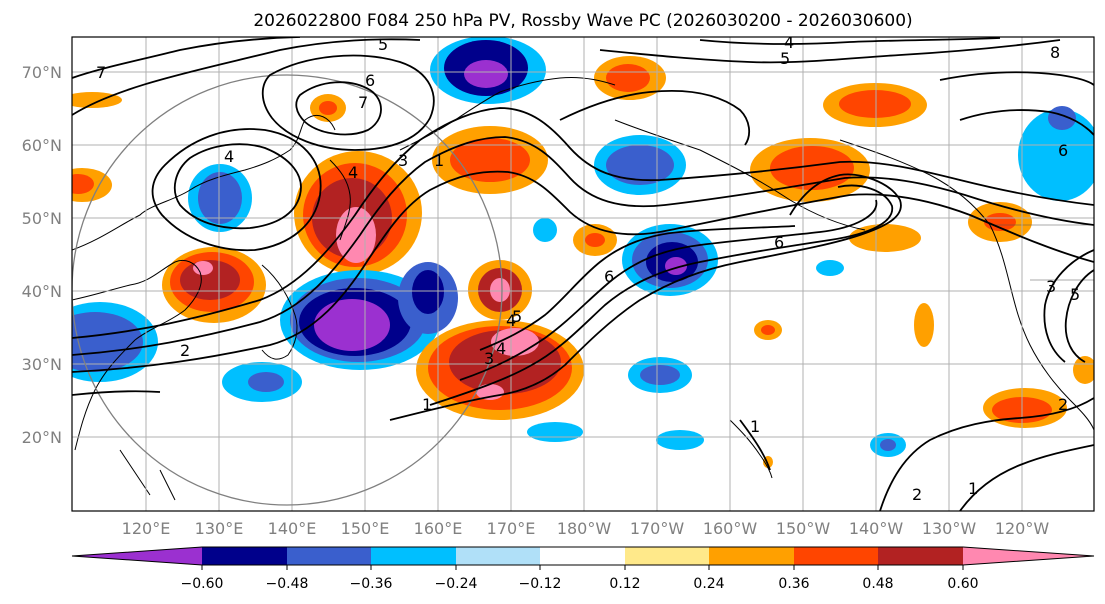 The image size is (1105, 604). What do you see at coordinates (42, 145) in the screenshot?
I see `lat-label: 60°N` at bounding box center [42, 145].